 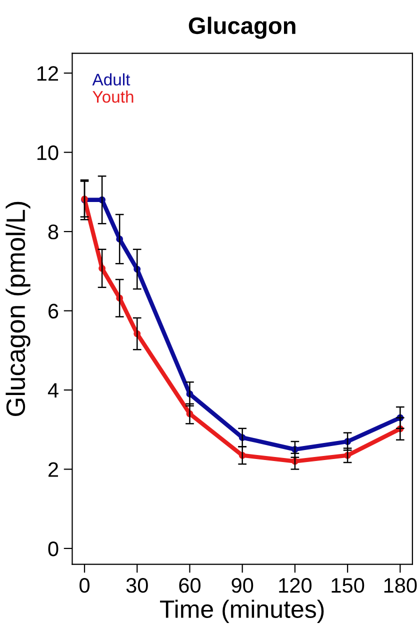 What do you see at coordinates (113, 96) in the screenshot?
I see `text: Youth` at bounding box center [113, 96].